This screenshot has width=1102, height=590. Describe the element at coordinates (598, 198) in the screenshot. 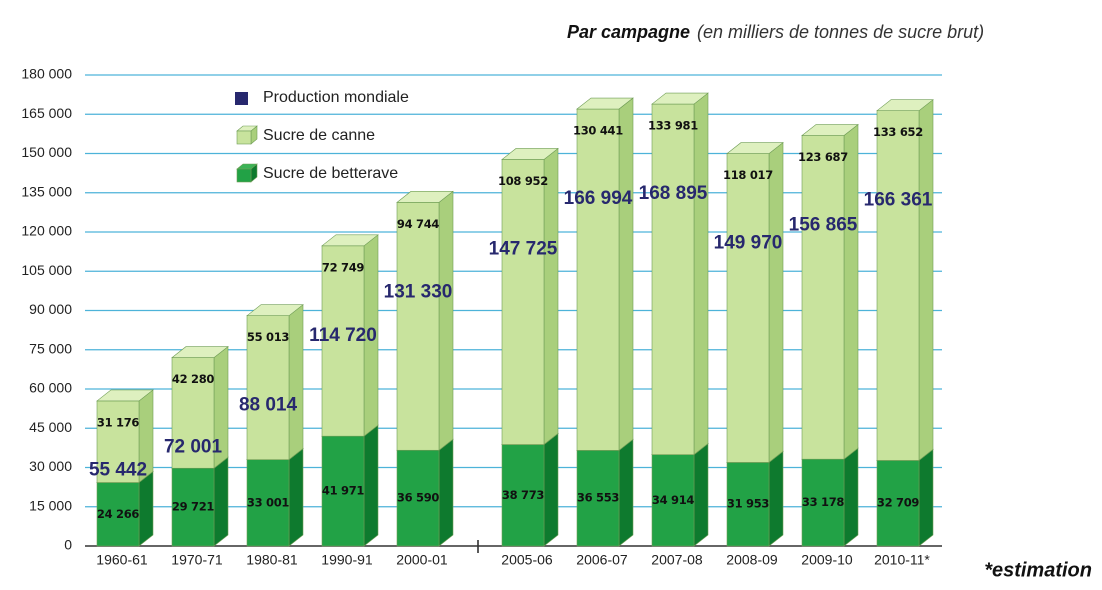

I see `total-label: 166 994` at that location.